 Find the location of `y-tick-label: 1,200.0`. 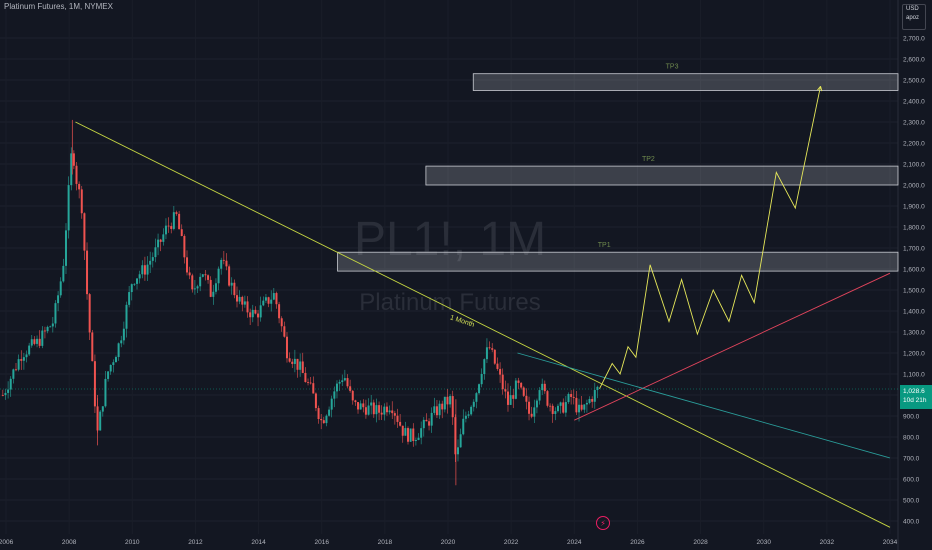

y-tick-label: 1,200.0 is located at coordinates (914, 354).